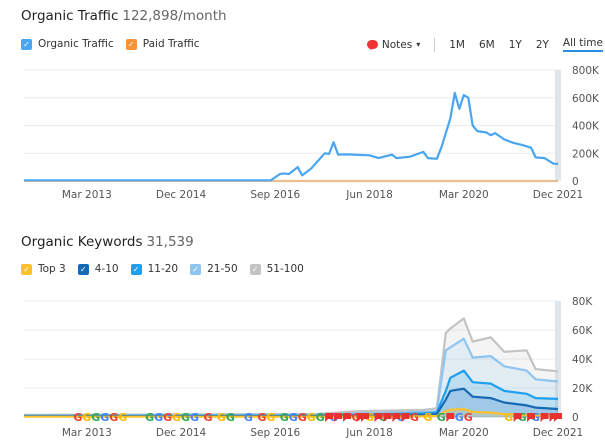 The image size is (605, 443). I want to click on range-1y: 1Y, so click(515, 44).